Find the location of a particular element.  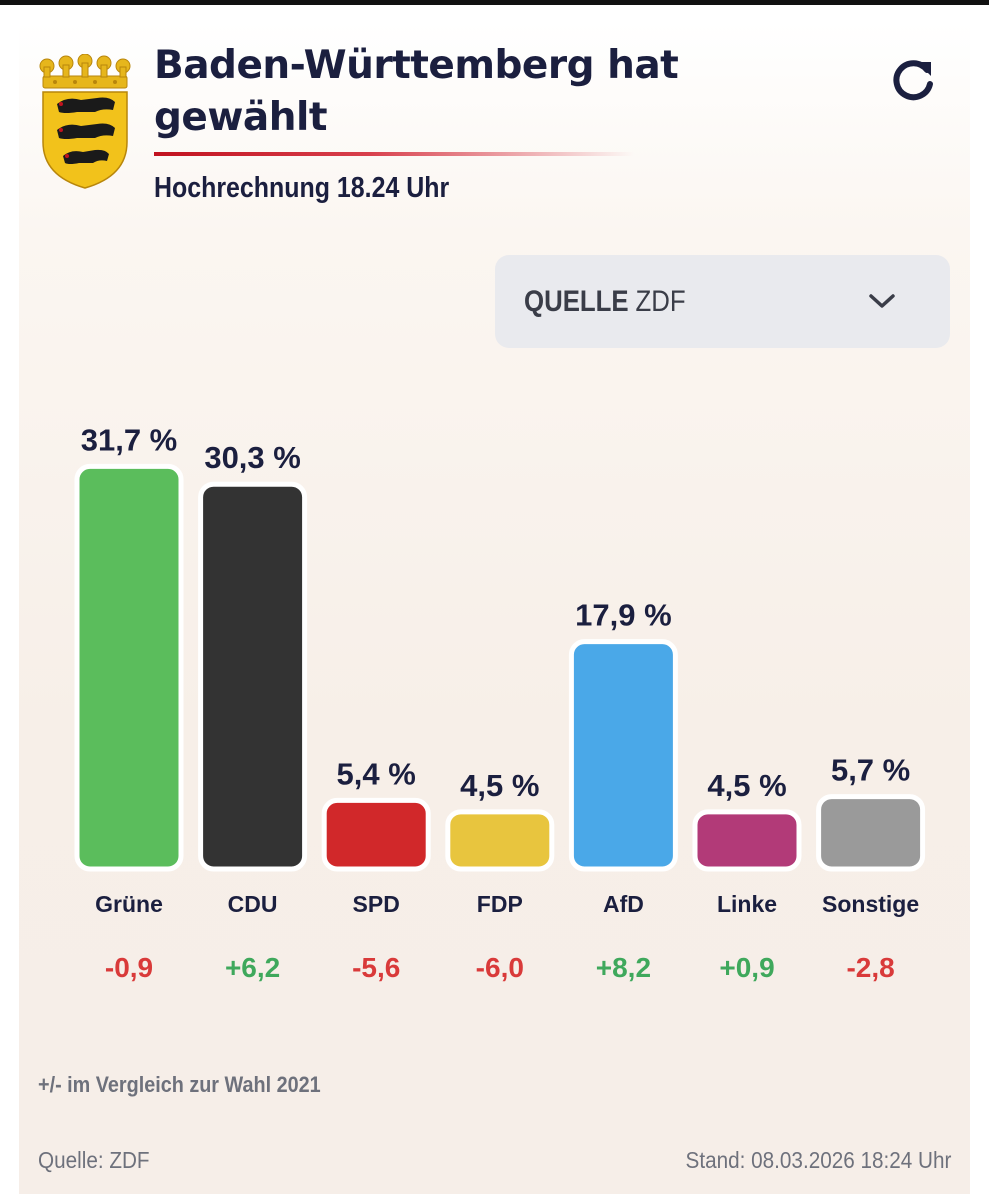

source-dropdown-text: QUELLE ZDF is located at coordinates (605, 302).